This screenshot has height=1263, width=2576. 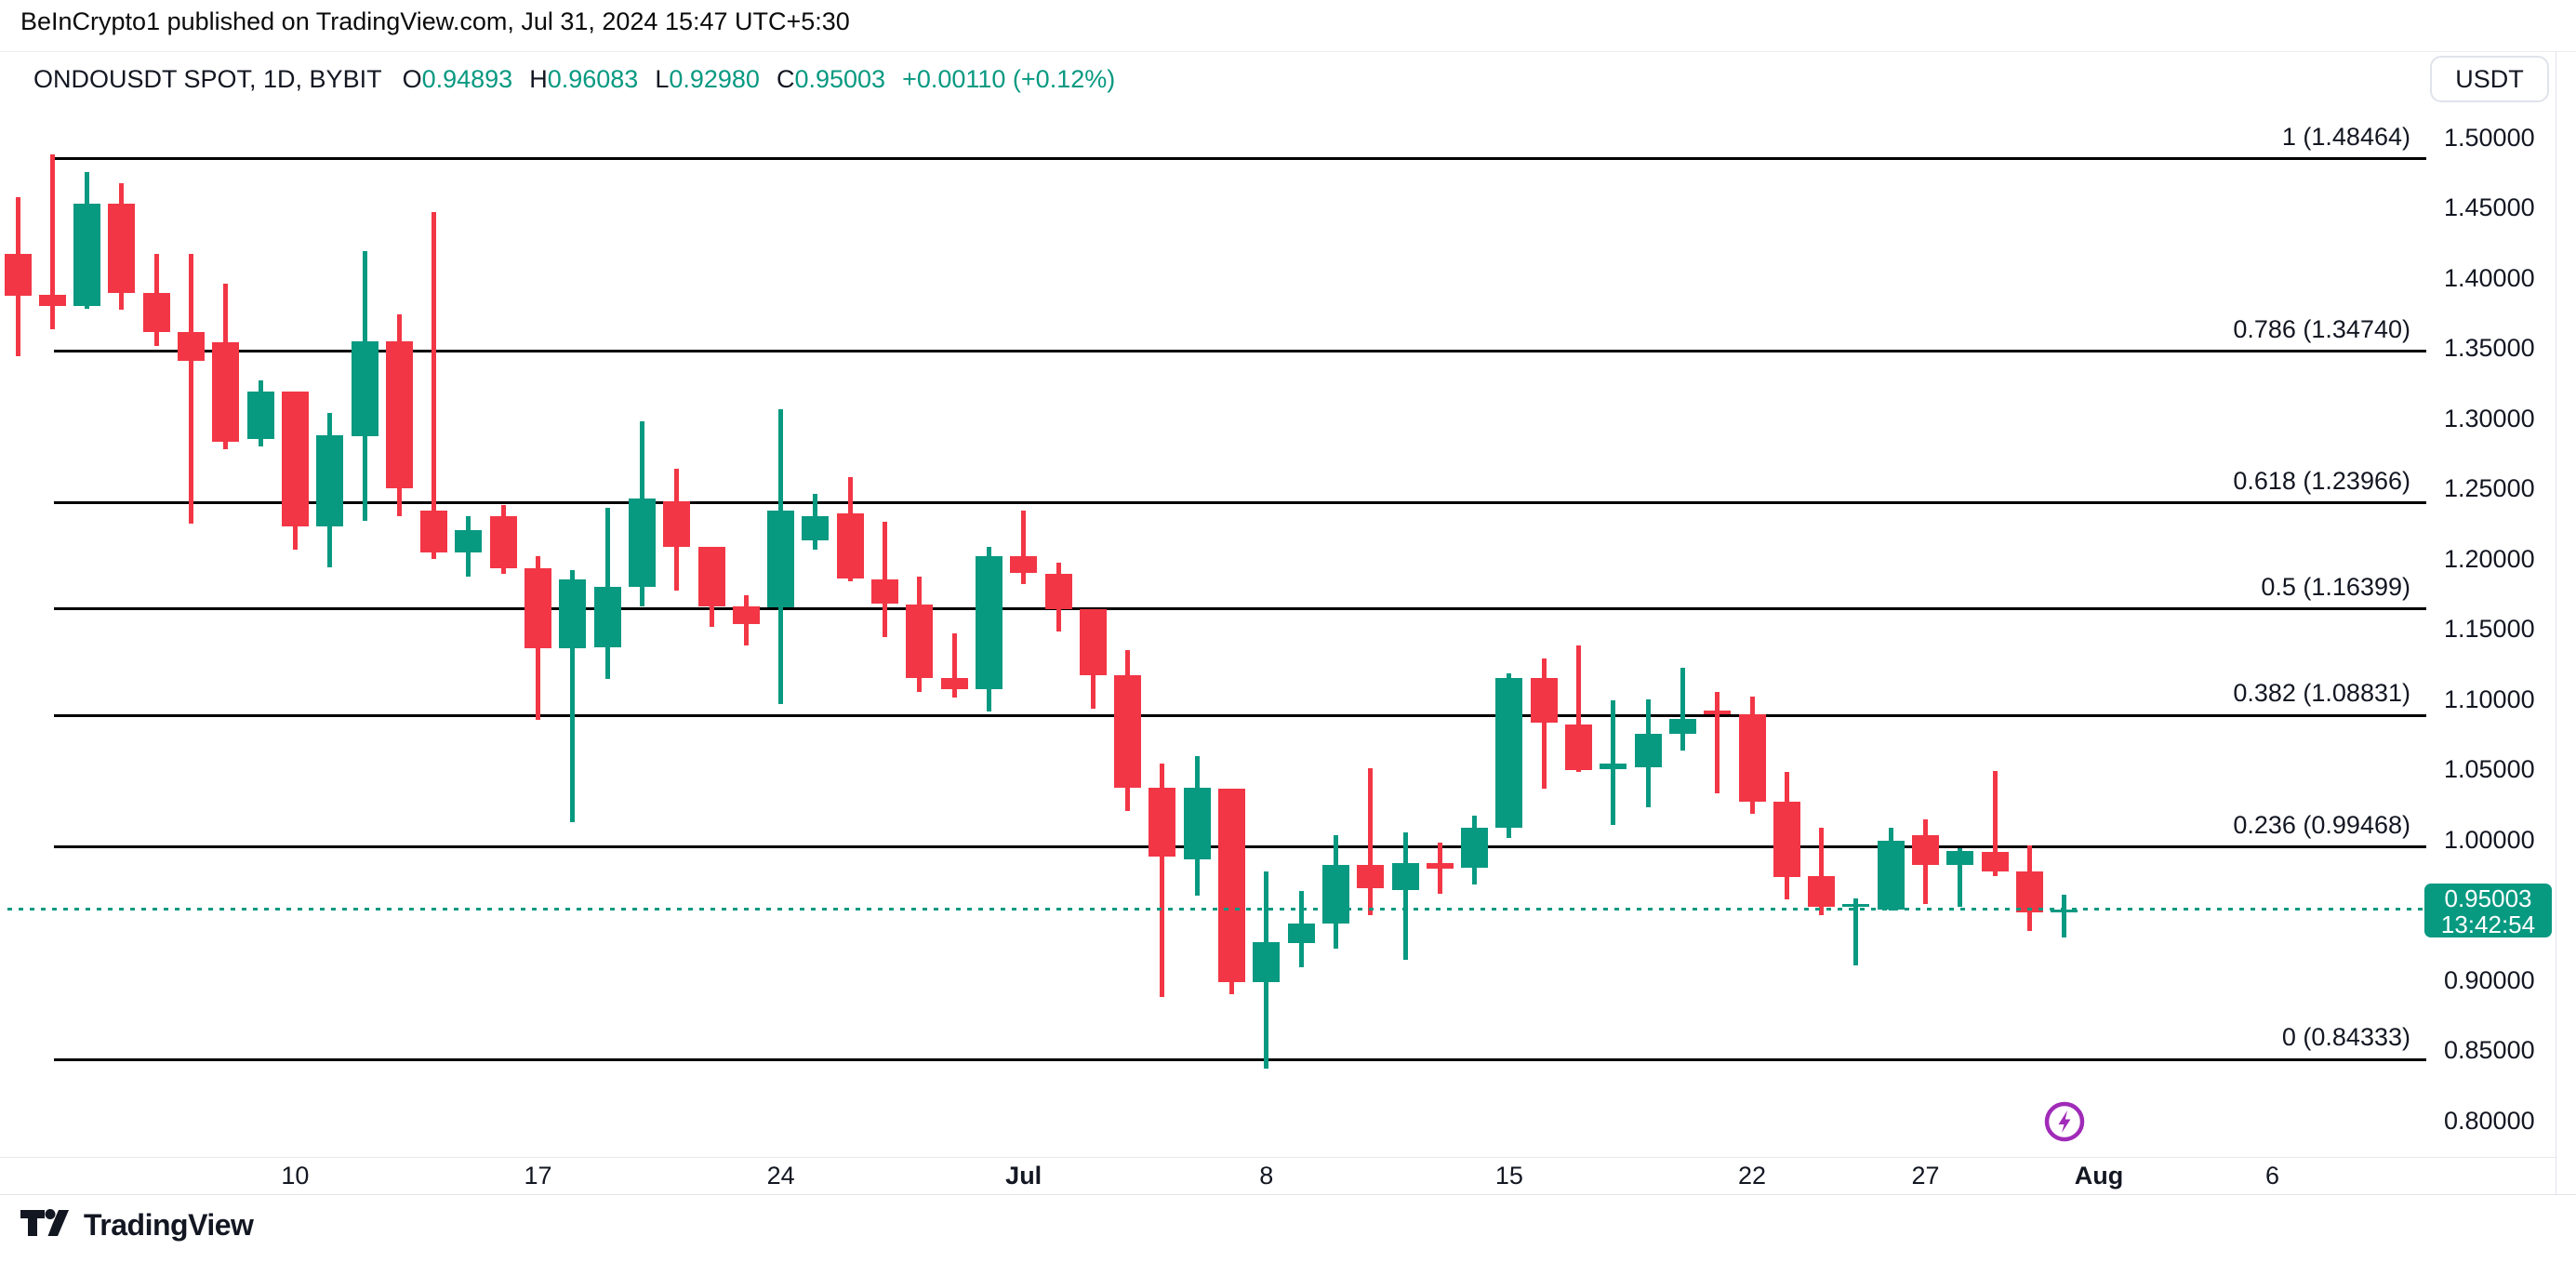 What do you see at coordinates (2489, 1121) in the screenshot?
I see `price-tick-label: 0.80000` at bounding box center [2489, 1121].